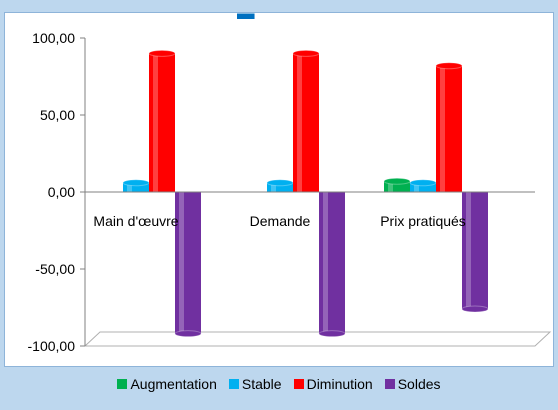 The width and height of the screenshot is (558, 410). What do you see at coordinates (173, 384) in the screenshot?
I see `legend-label: Augmentation` at bounding box center [173, 384].